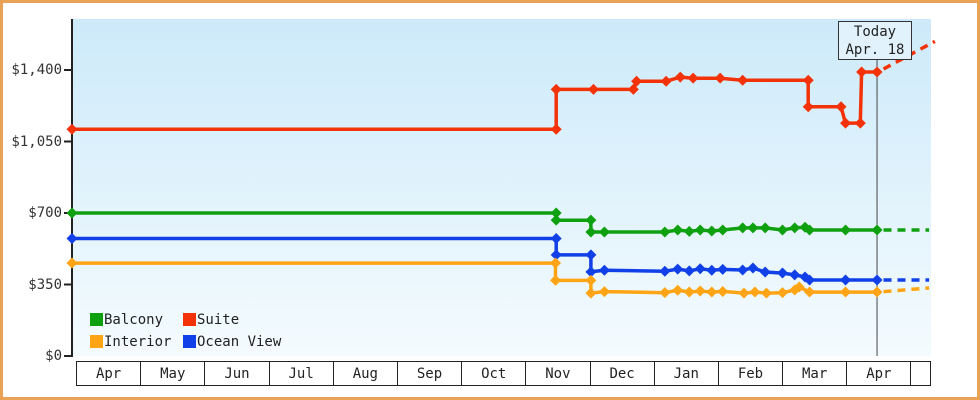  Describe the element at coordinates (173, 373) in the screenshot. I see `month-cell-1-may: May` at that location.